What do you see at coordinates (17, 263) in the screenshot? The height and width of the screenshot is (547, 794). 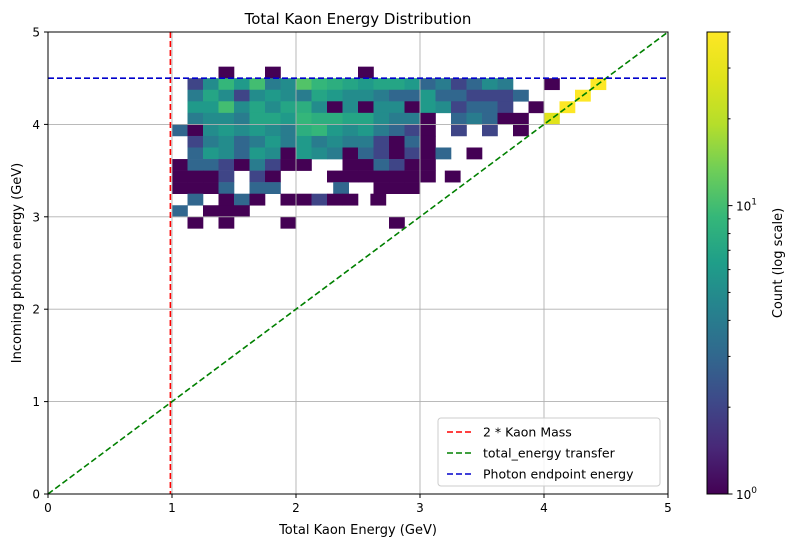 I see `y-axis-label: Incoming photon energy (GeV)` at bounding box center [17, 263].